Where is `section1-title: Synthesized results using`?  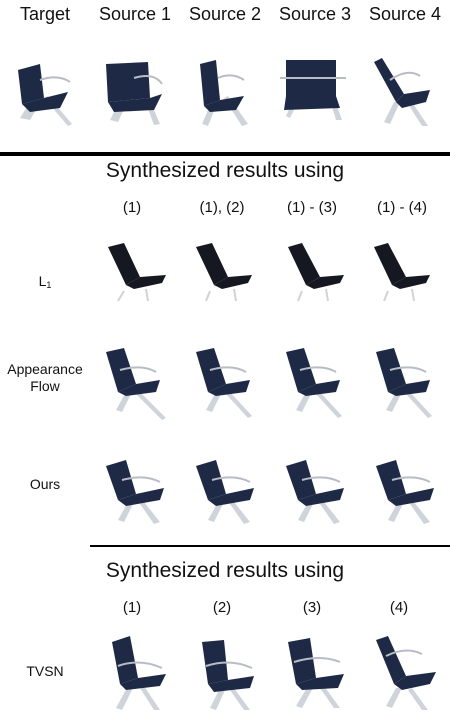 section1-title: Synthesized results using is located at coordinates (225, 170).